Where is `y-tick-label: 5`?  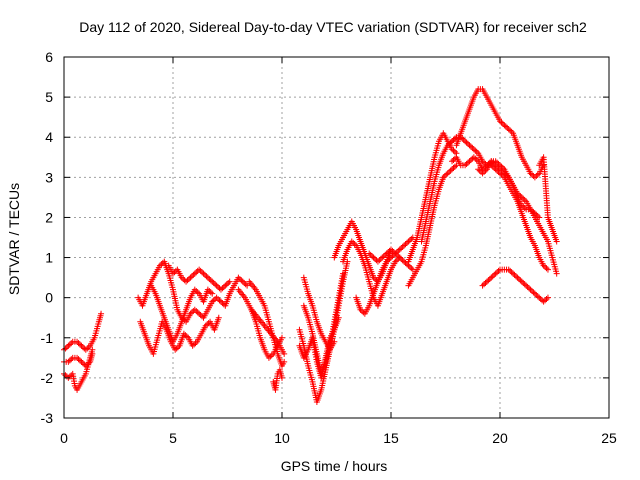
y-tick-label: 5 is located at coordinates (49, 97).